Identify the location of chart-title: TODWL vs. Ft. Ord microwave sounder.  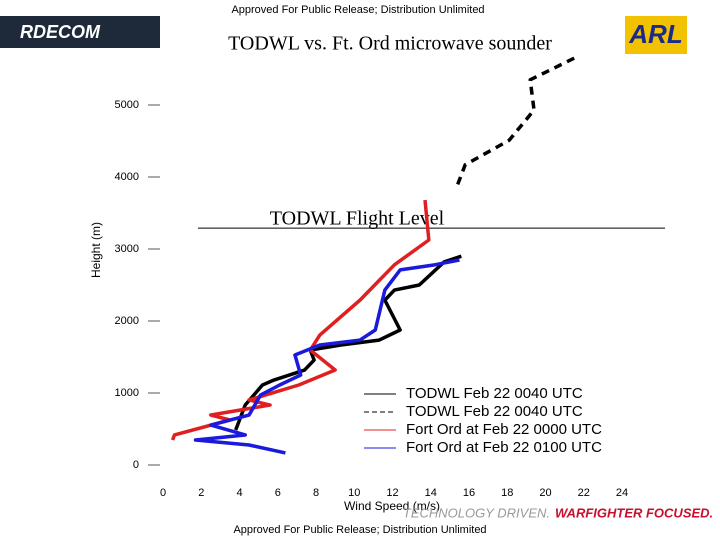
(390, 44).